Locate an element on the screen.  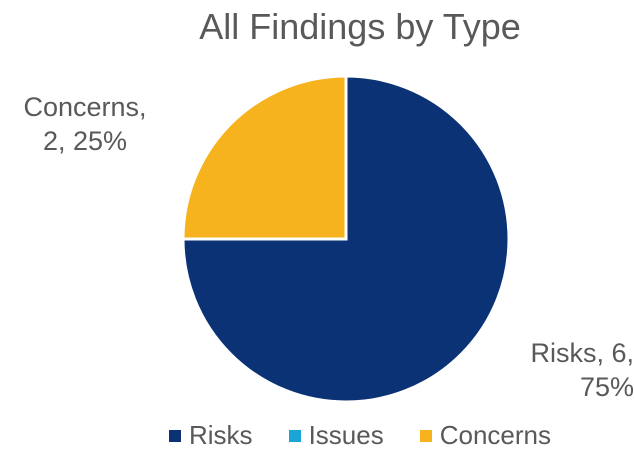
chart-legend: Risks Issues Concerns is located at coordinates (317, 435).